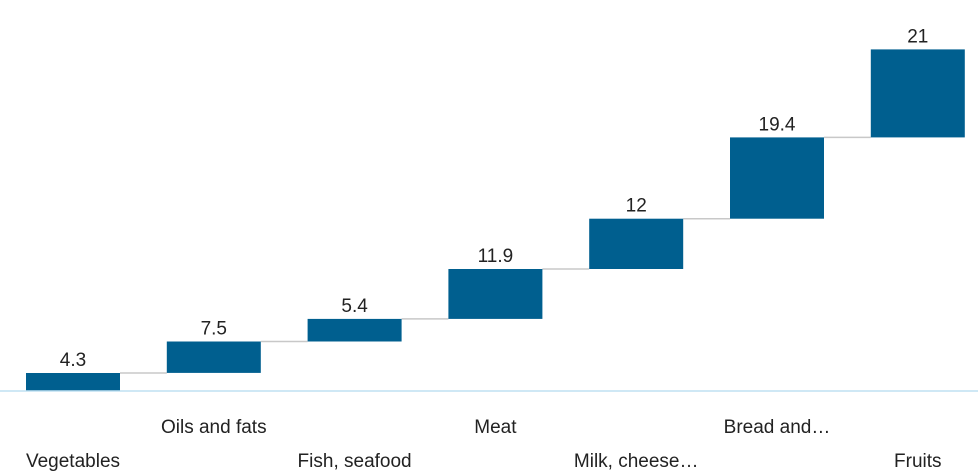  I want to click on data-label: 4.3, so click(73, 360).